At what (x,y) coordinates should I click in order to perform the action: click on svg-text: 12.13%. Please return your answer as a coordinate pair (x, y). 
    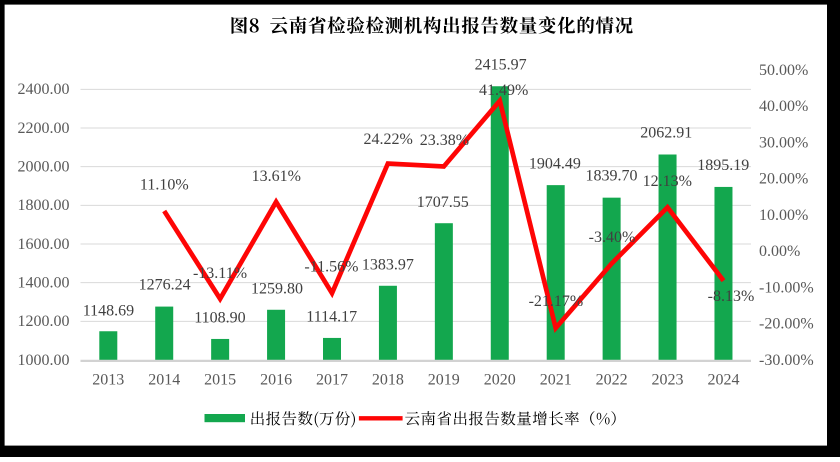
    Looking at the image, I should click on (667, 181).